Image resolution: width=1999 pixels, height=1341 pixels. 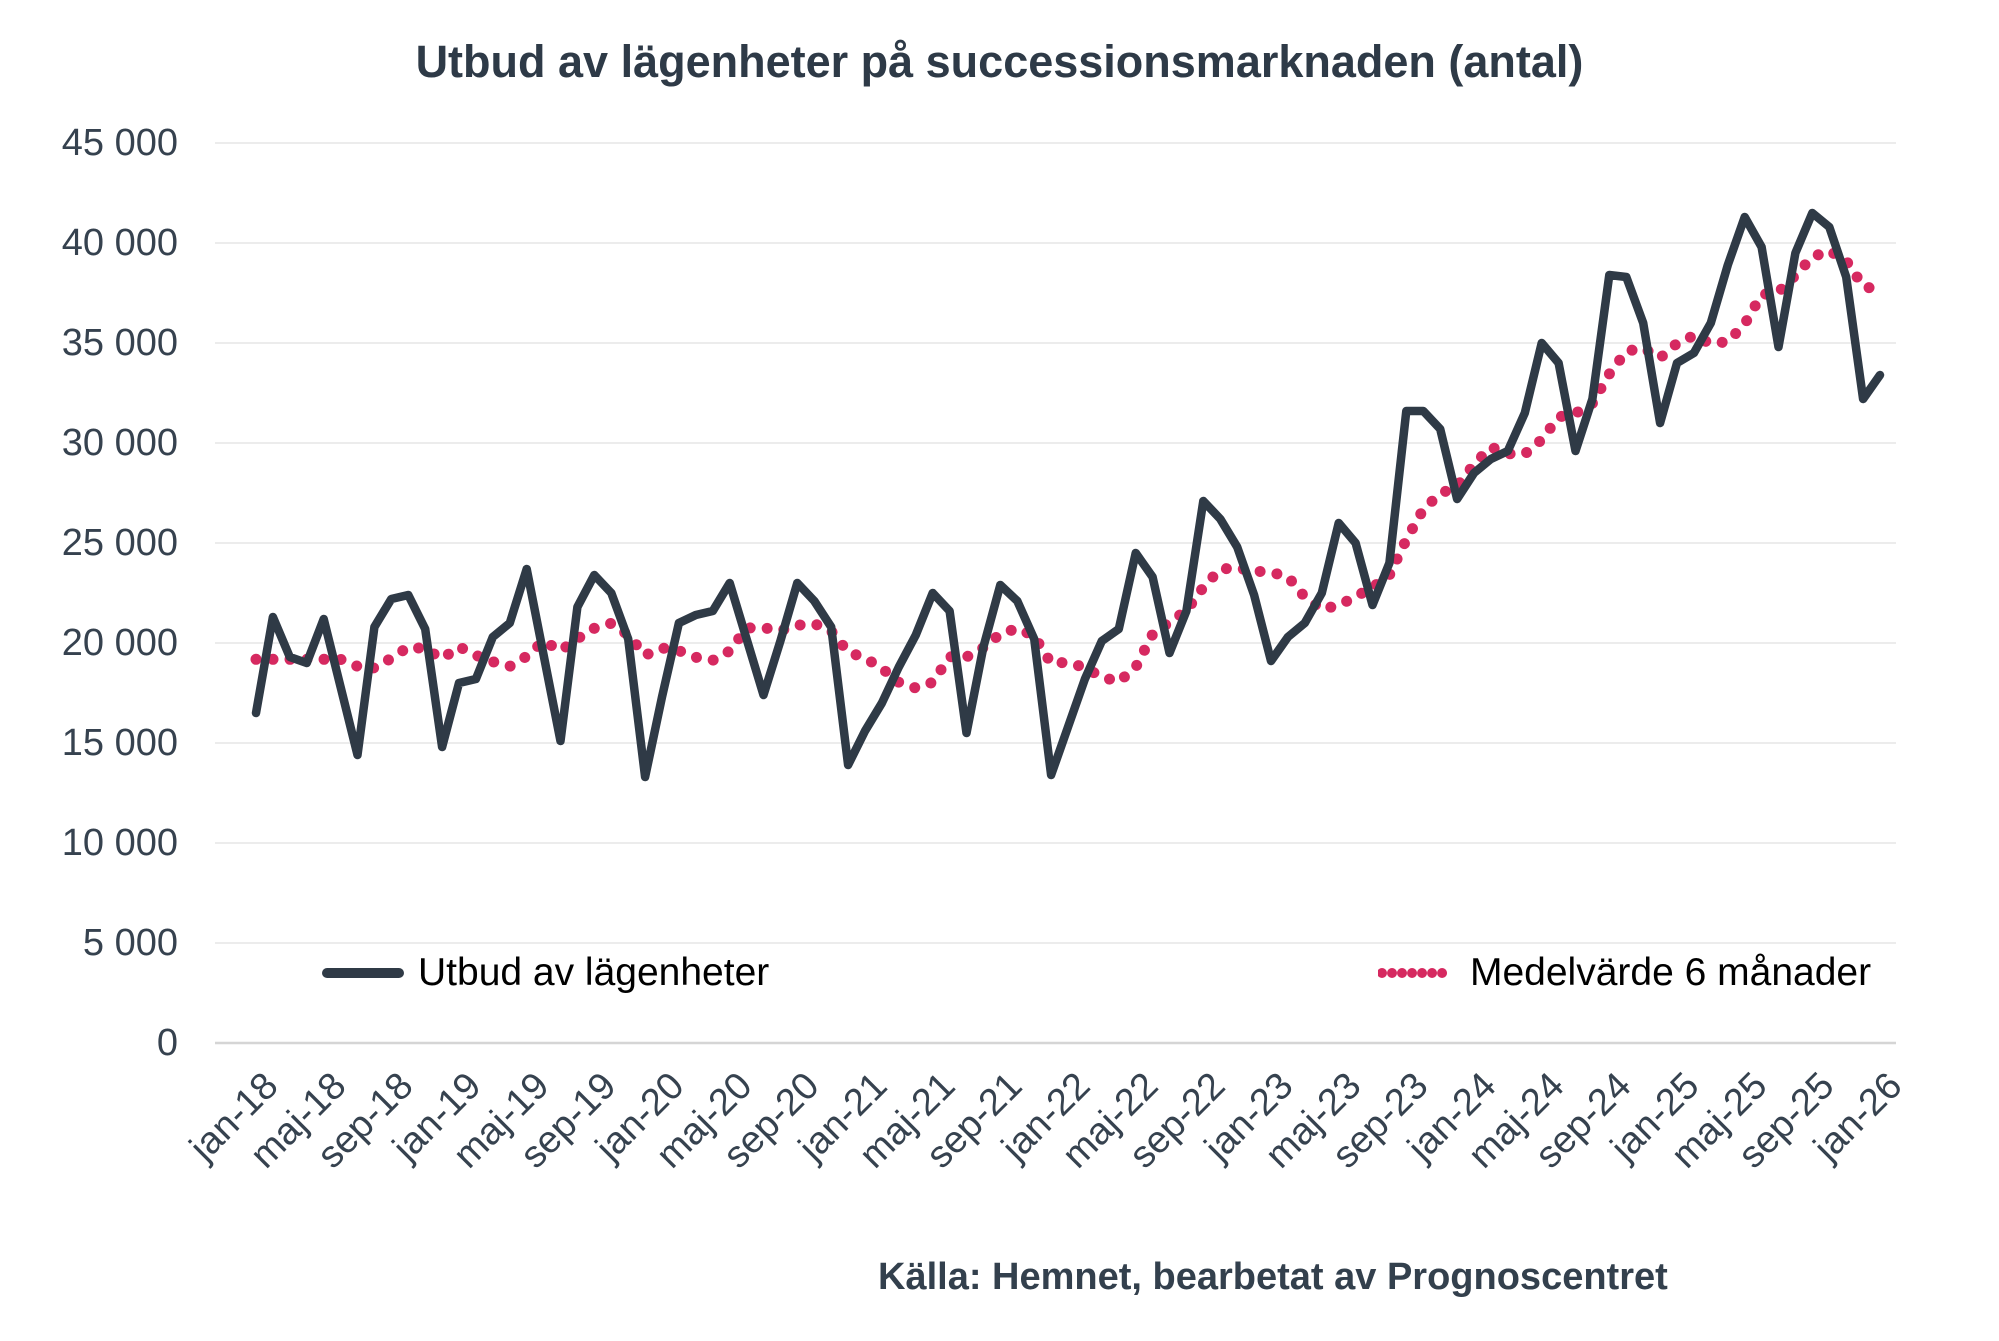 What do you see at coordinates (594, 972) in the screenshot?
I see `legend-label-supply: Utbud av lägenheter` at bounding box center [594, 972].